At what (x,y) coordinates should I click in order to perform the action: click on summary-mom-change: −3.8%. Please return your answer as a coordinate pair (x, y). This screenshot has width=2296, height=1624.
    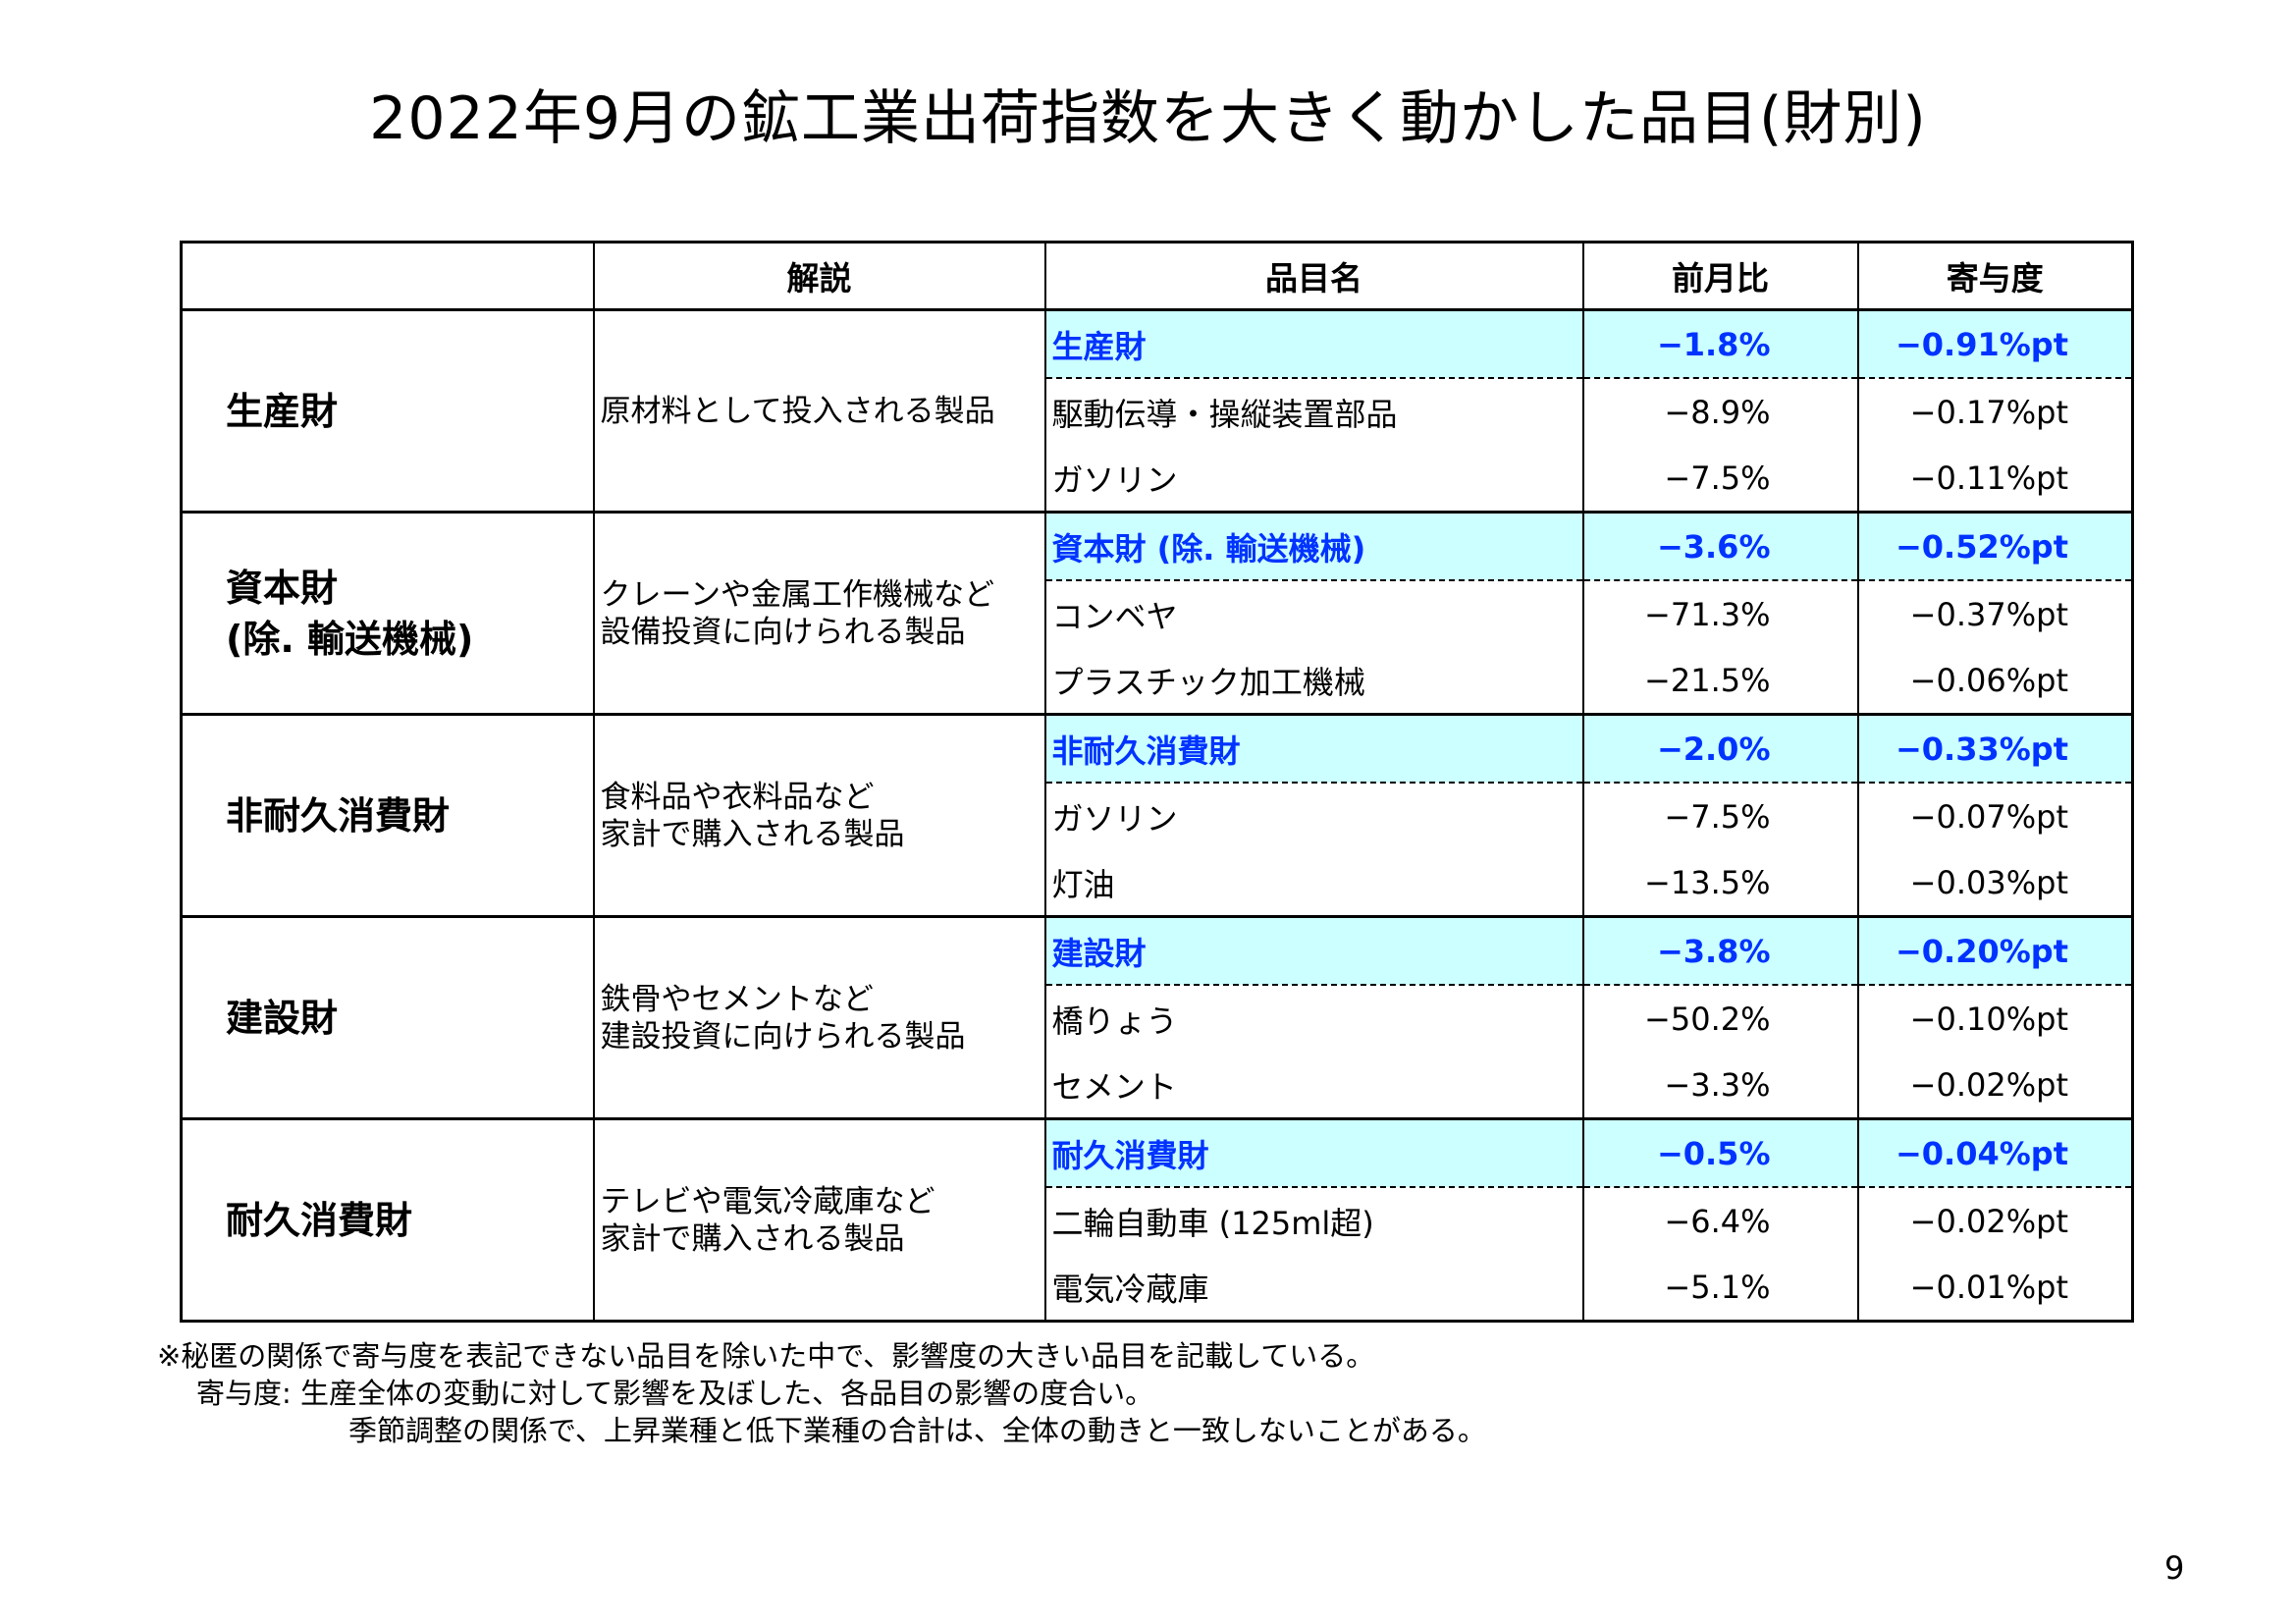
    Looking at the image, I should click on (1720, 951).